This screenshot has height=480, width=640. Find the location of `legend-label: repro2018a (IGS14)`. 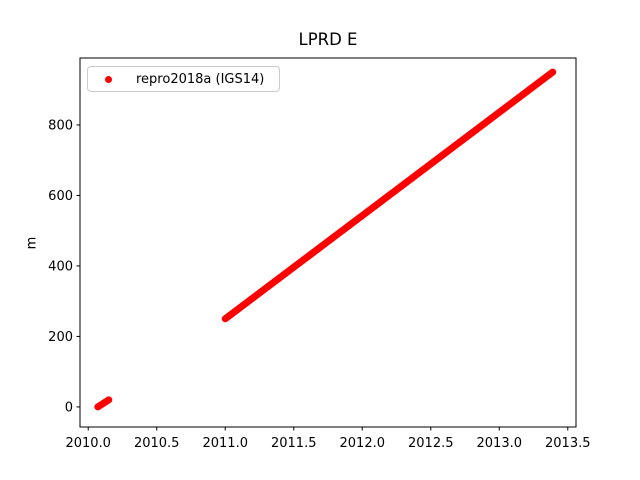

legend-label: repro2018a (IGS14) is located at coordinates (200, 79).